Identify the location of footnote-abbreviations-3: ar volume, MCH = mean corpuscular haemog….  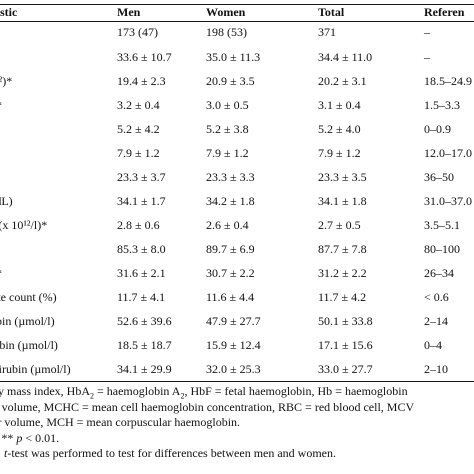
(120, 422).